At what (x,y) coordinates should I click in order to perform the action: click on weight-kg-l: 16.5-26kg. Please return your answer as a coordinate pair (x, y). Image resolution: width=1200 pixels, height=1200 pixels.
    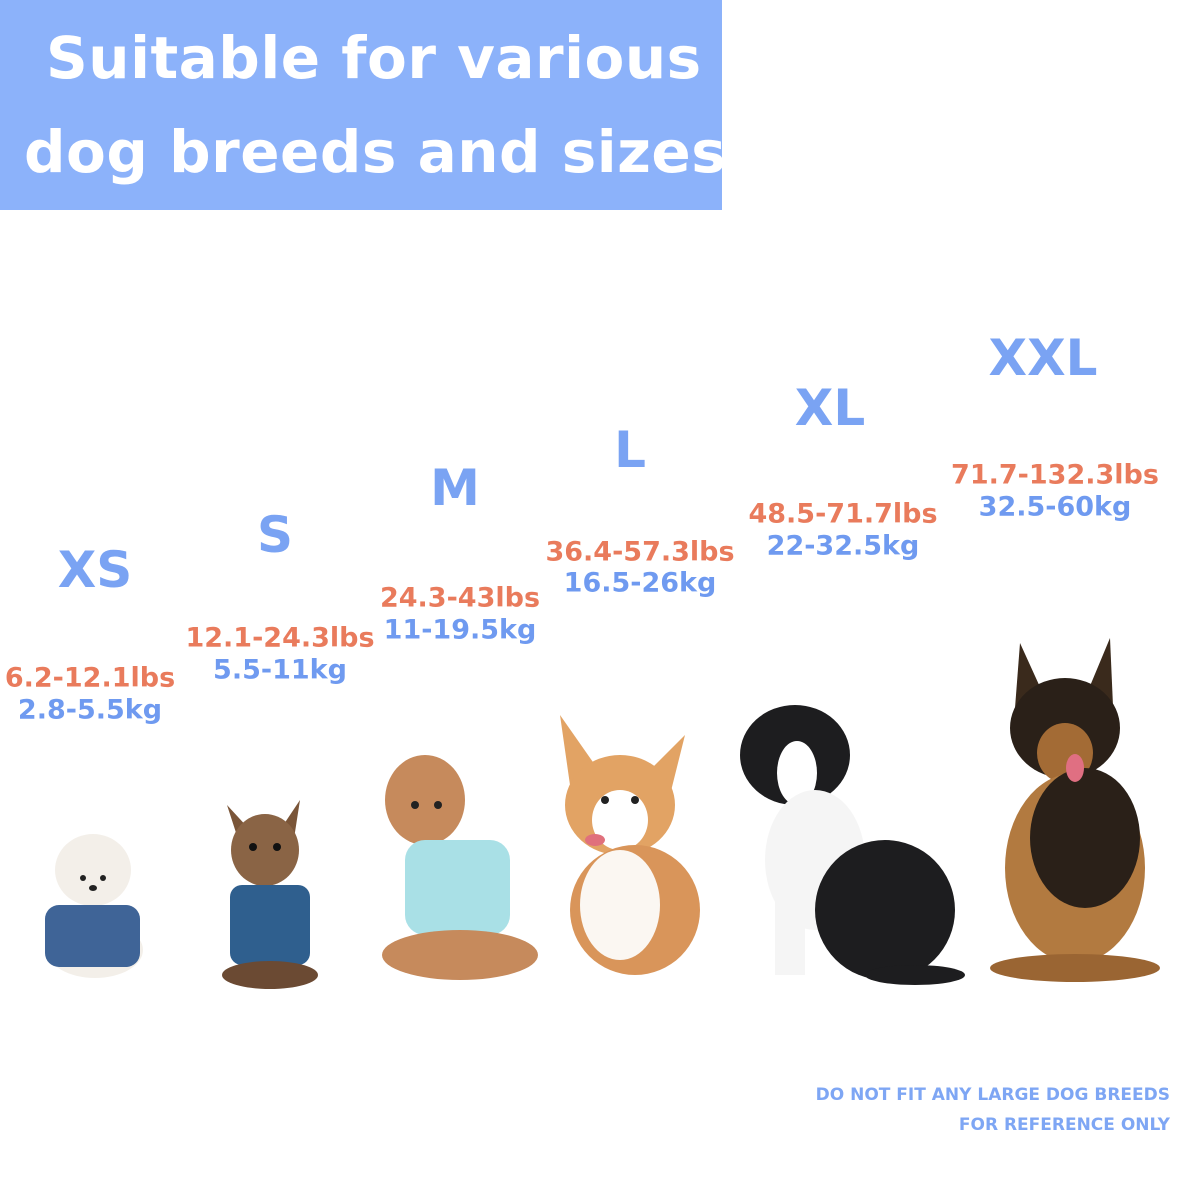
    Looking at the image, I should click on (640, 583).